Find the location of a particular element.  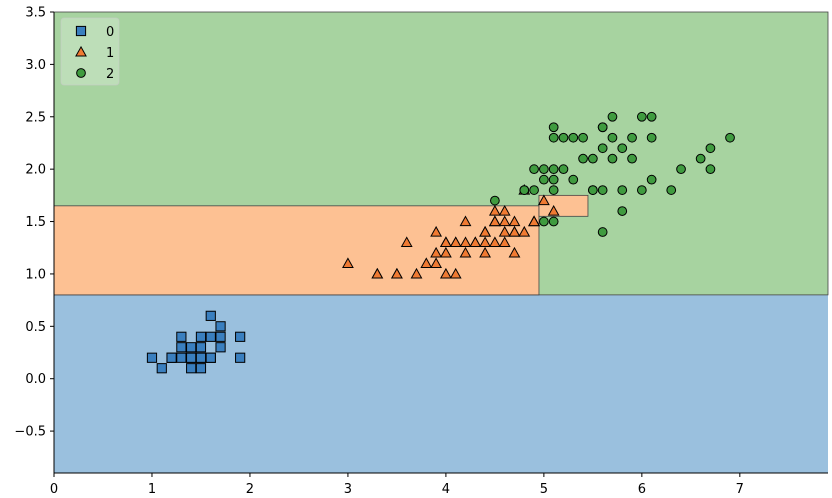

x-tick-label: 5 is located at coordinates (544, 489).